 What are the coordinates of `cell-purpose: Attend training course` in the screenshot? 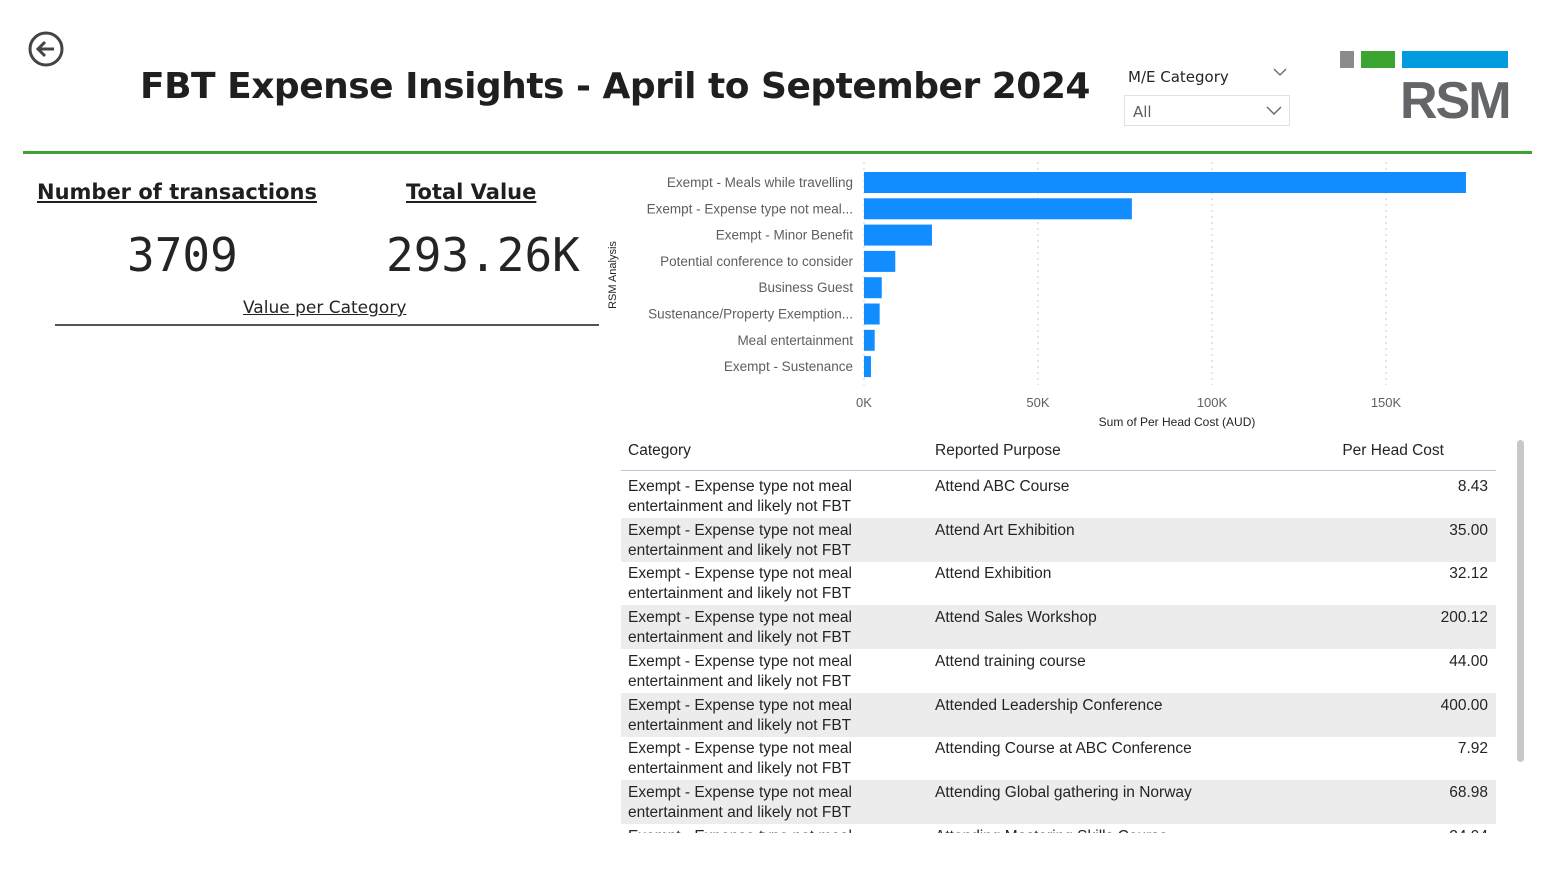 It's located at (1010, 661).